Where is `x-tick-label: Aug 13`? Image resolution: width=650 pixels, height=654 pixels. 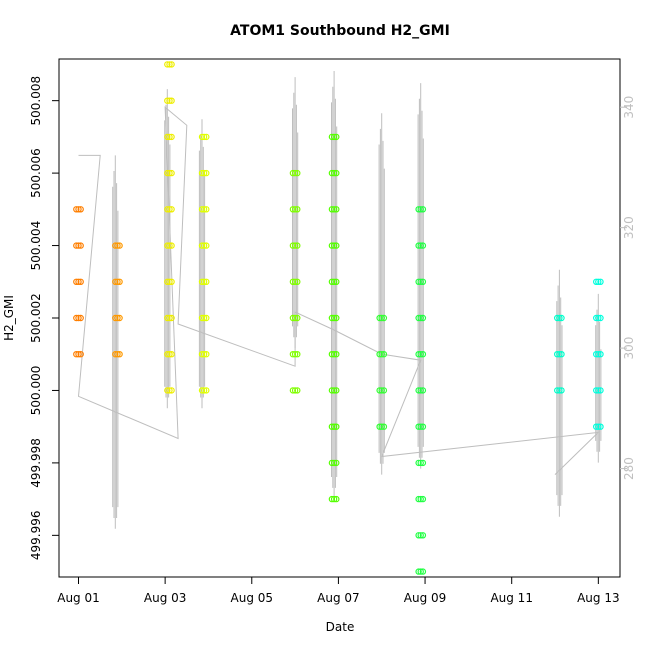
x-tick-label: Aug 13 is located at coordinates (598, 598).